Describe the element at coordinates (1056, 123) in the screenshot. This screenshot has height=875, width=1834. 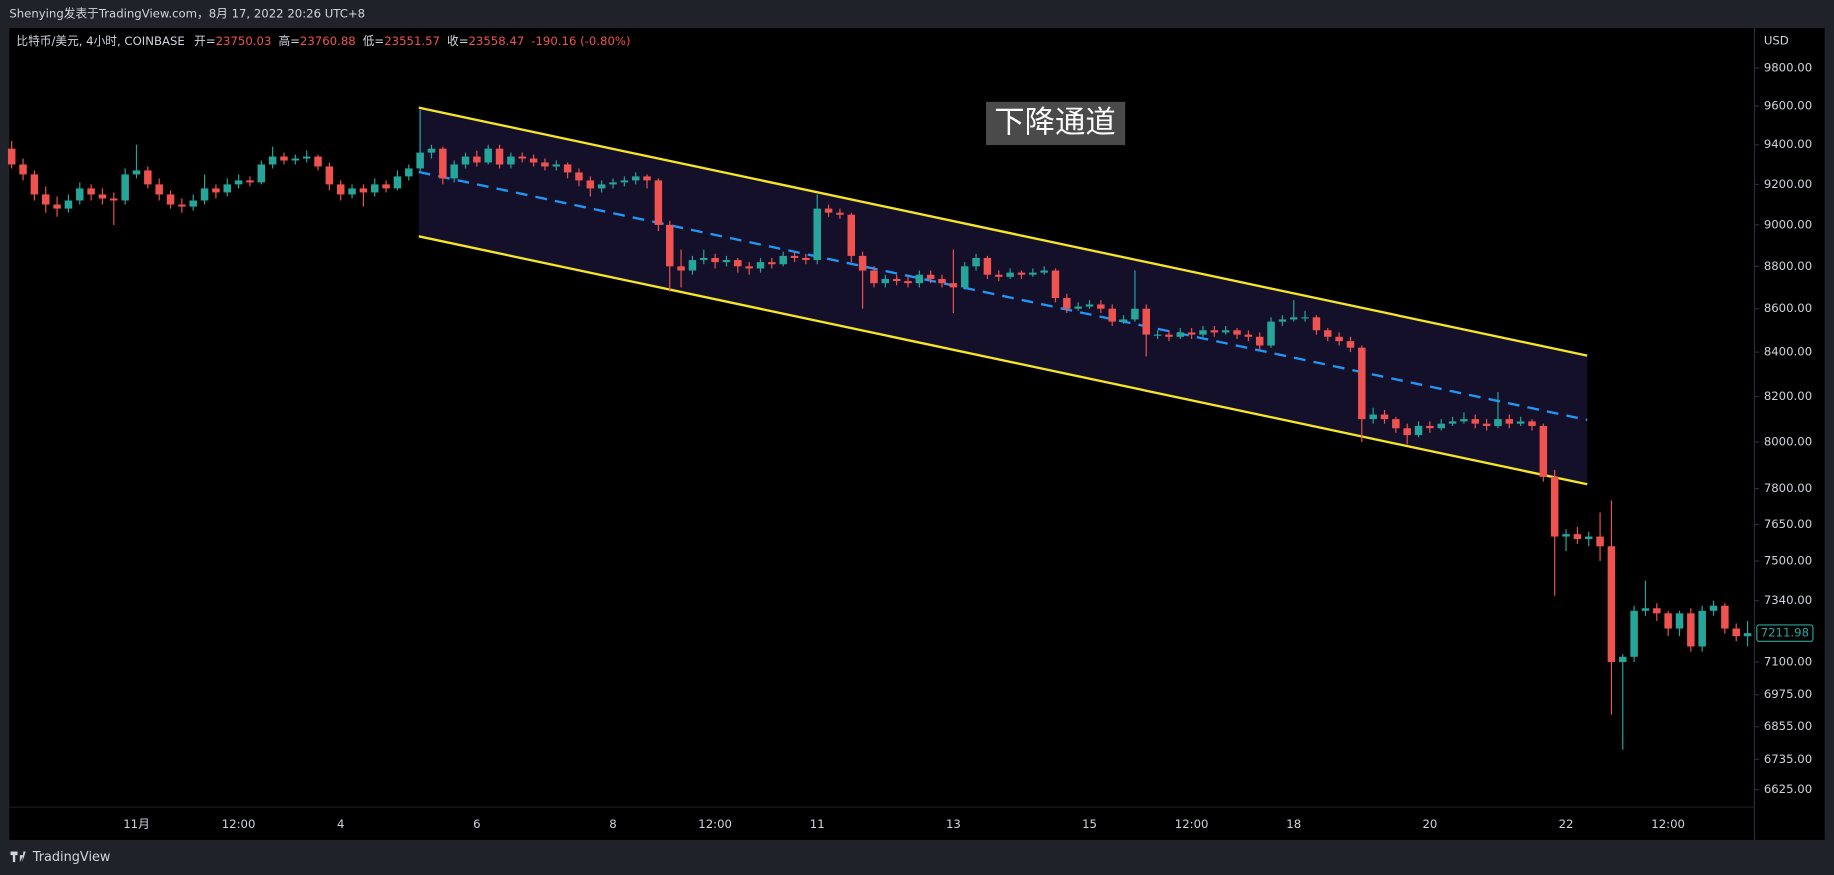
I see `annotation-box` at that location.